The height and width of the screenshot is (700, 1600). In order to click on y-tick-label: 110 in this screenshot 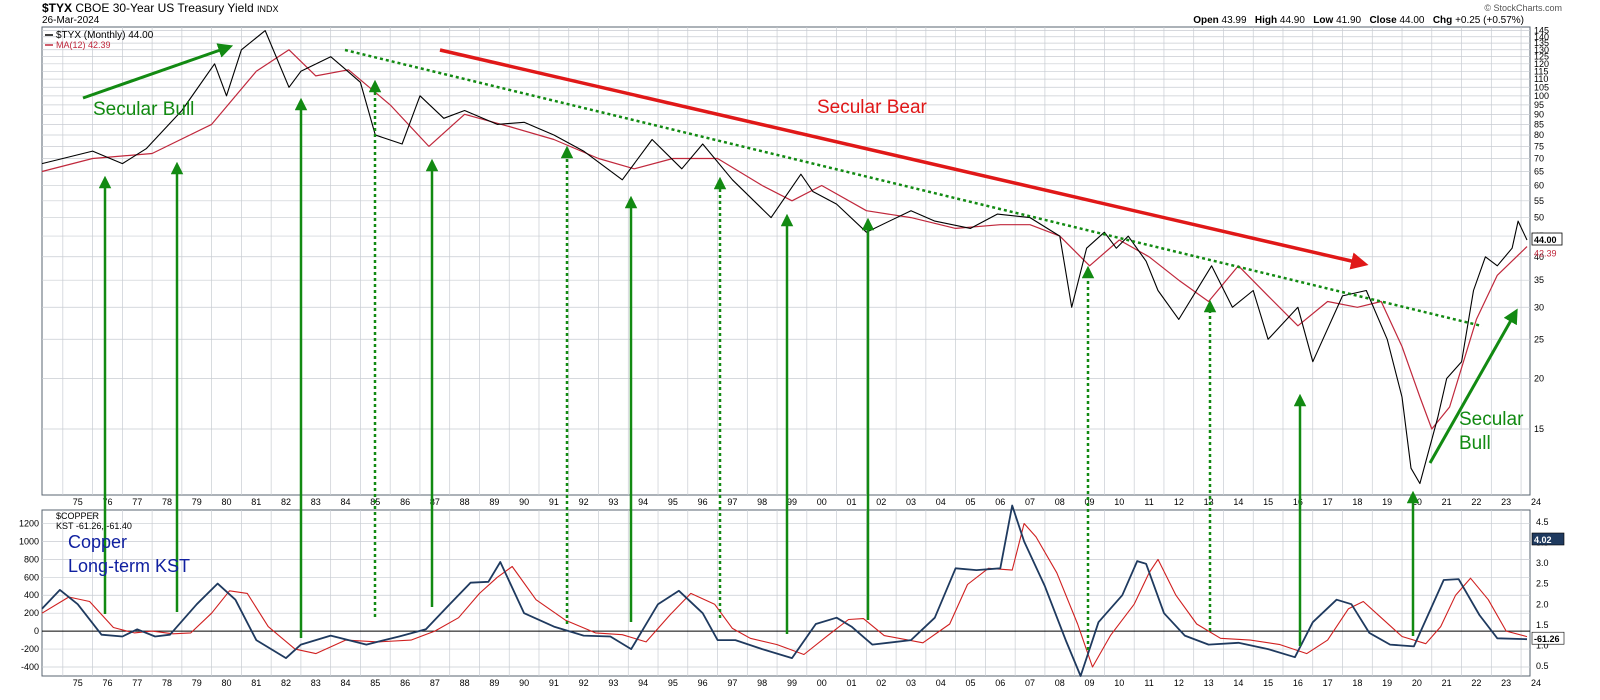, I will do `click(1541, 79)`.